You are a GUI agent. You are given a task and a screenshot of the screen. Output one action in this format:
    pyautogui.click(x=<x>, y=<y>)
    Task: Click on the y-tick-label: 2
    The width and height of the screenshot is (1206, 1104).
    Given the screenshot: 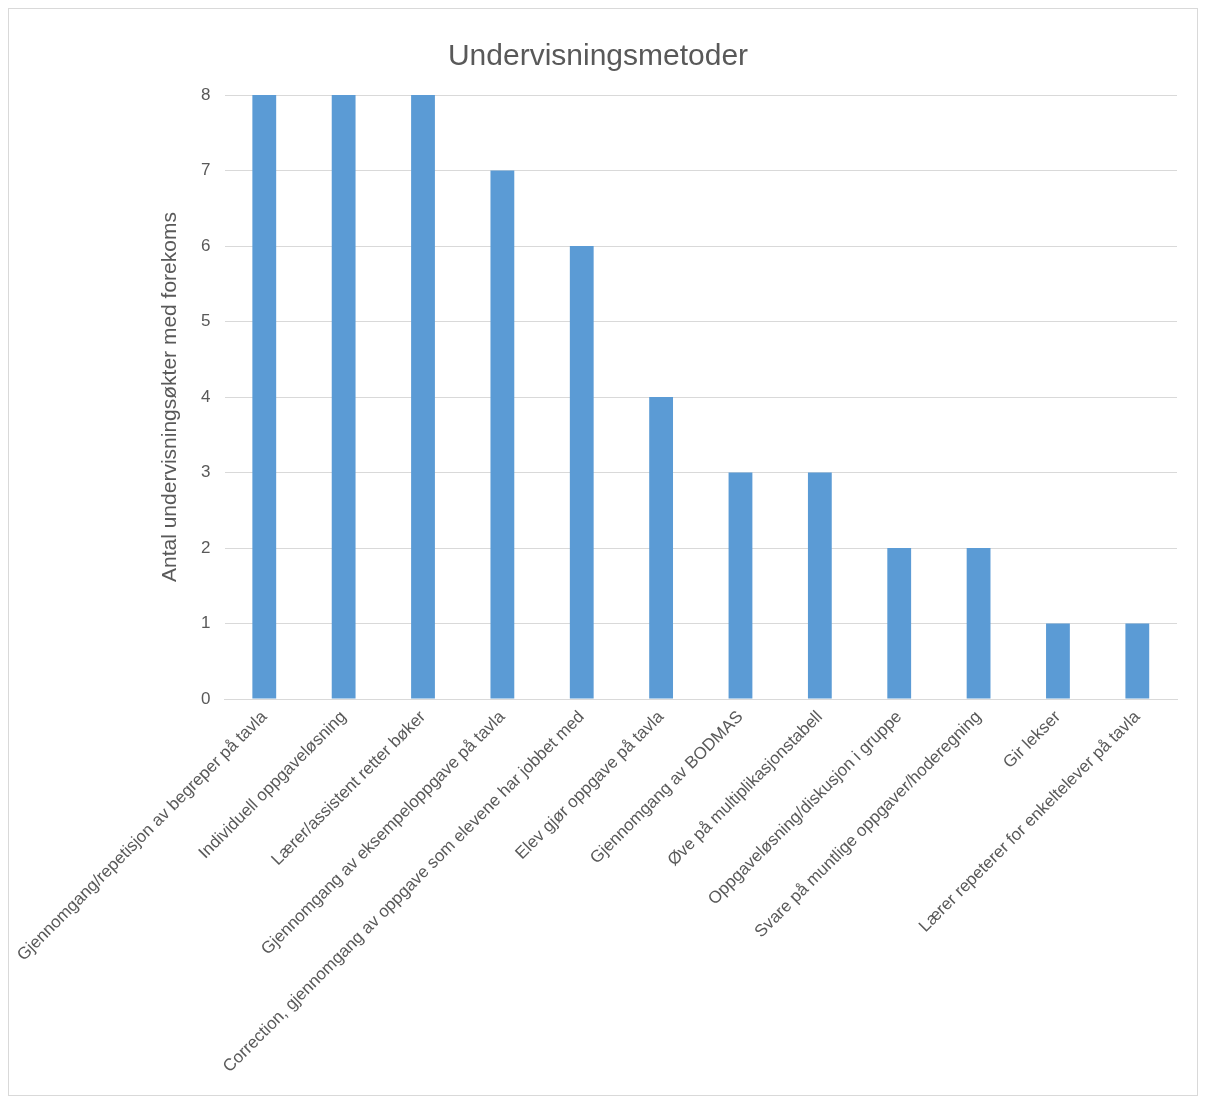 What is the action you would take?
    pyautogui.click(x=206, y=547)
    